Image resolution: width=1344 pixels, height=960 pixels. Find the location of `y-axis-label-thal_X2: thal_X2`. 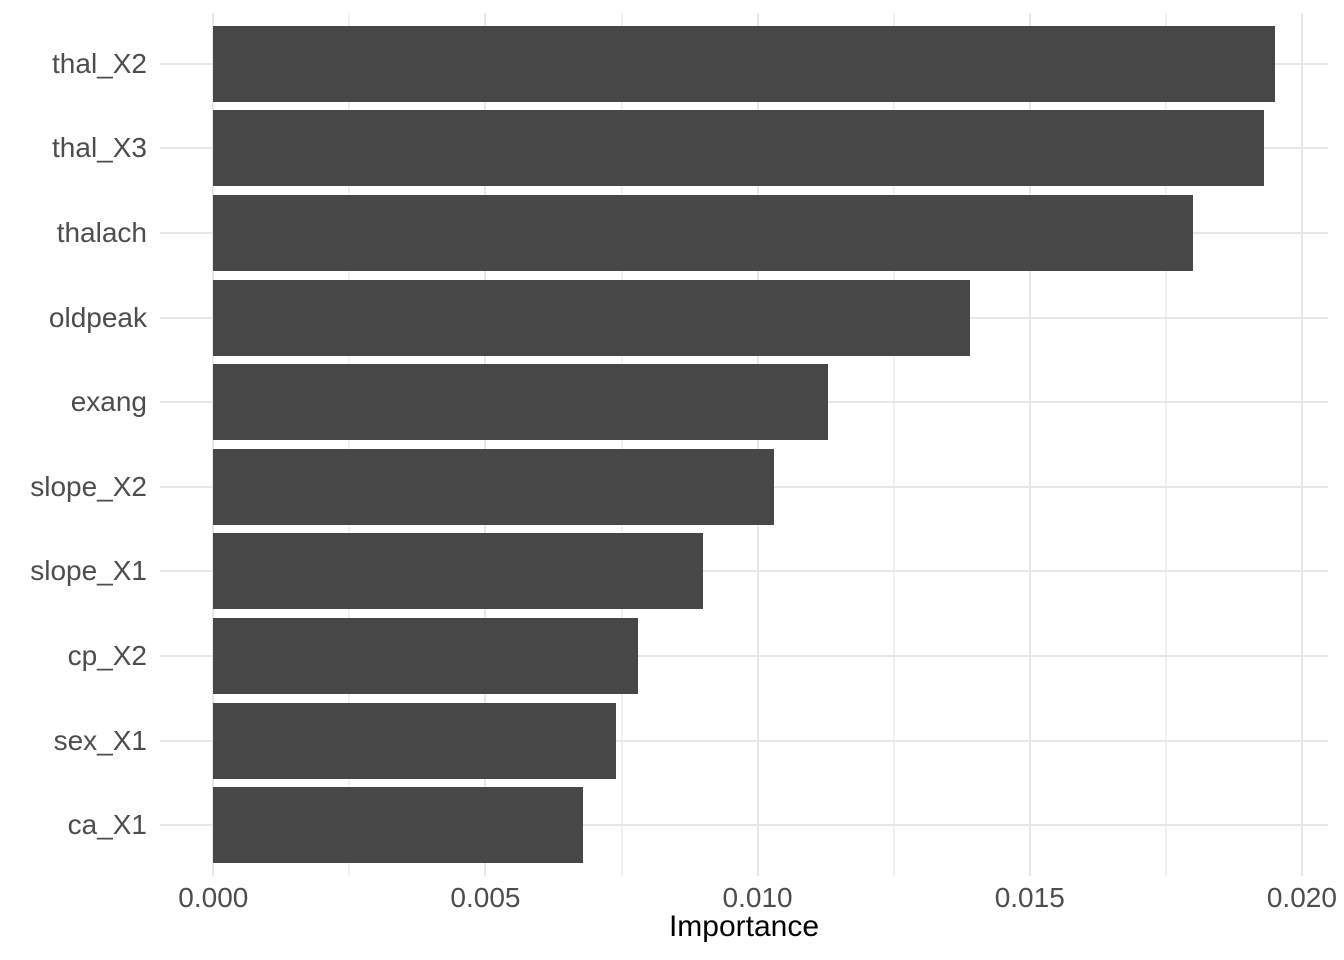

y-axis-label-thal_X2: thal_X2 is located at coordinates (99, 63).